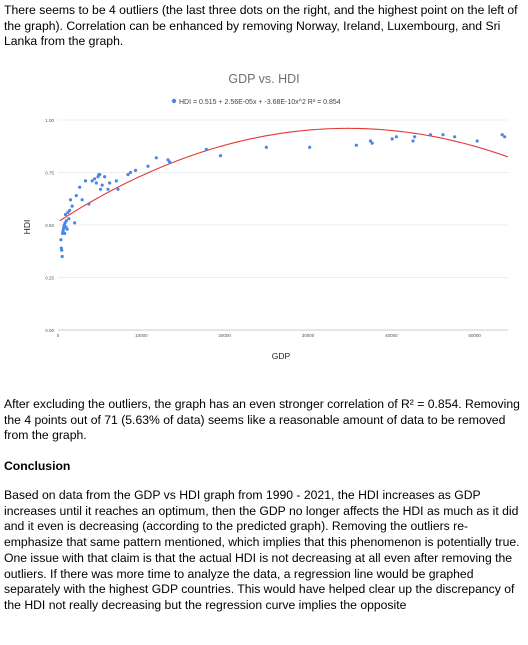  I want to click on y-axis-label: HDI, so click(27, 227).